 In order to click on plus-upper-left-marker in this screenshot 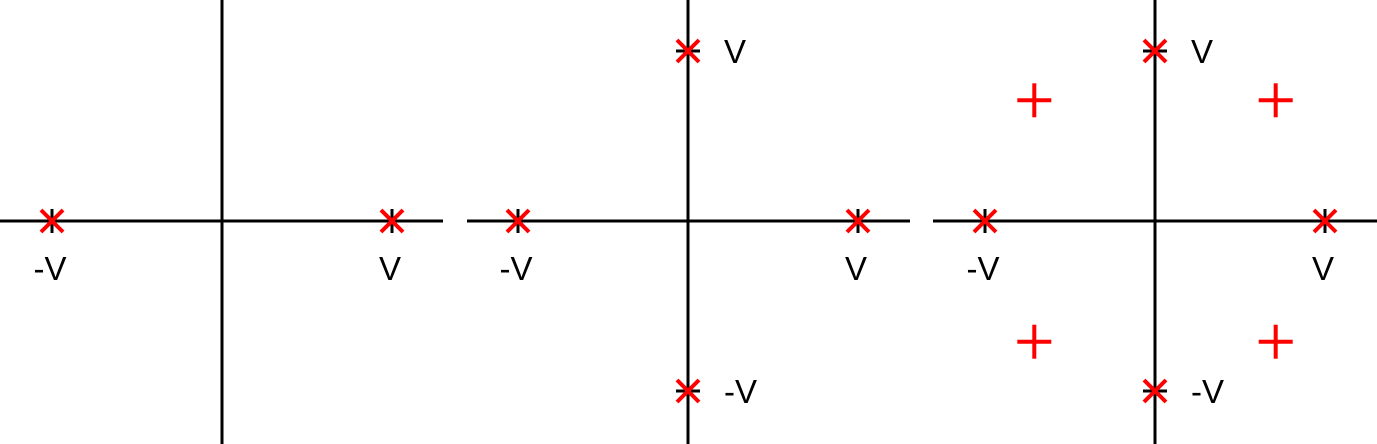, I will do `click(1034, 100)`.